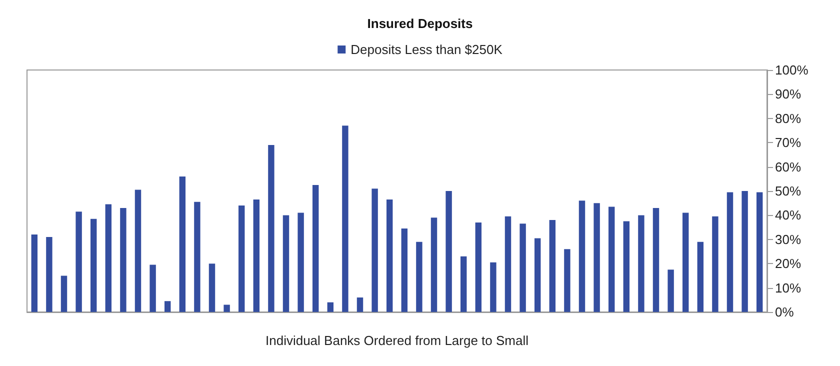 The width and height of the screenshot is (840, 366). What do you see at coordinates (788, 239) in the screenshot?
I see `y-tick-label: 30%` at bounding box center [788, 239].